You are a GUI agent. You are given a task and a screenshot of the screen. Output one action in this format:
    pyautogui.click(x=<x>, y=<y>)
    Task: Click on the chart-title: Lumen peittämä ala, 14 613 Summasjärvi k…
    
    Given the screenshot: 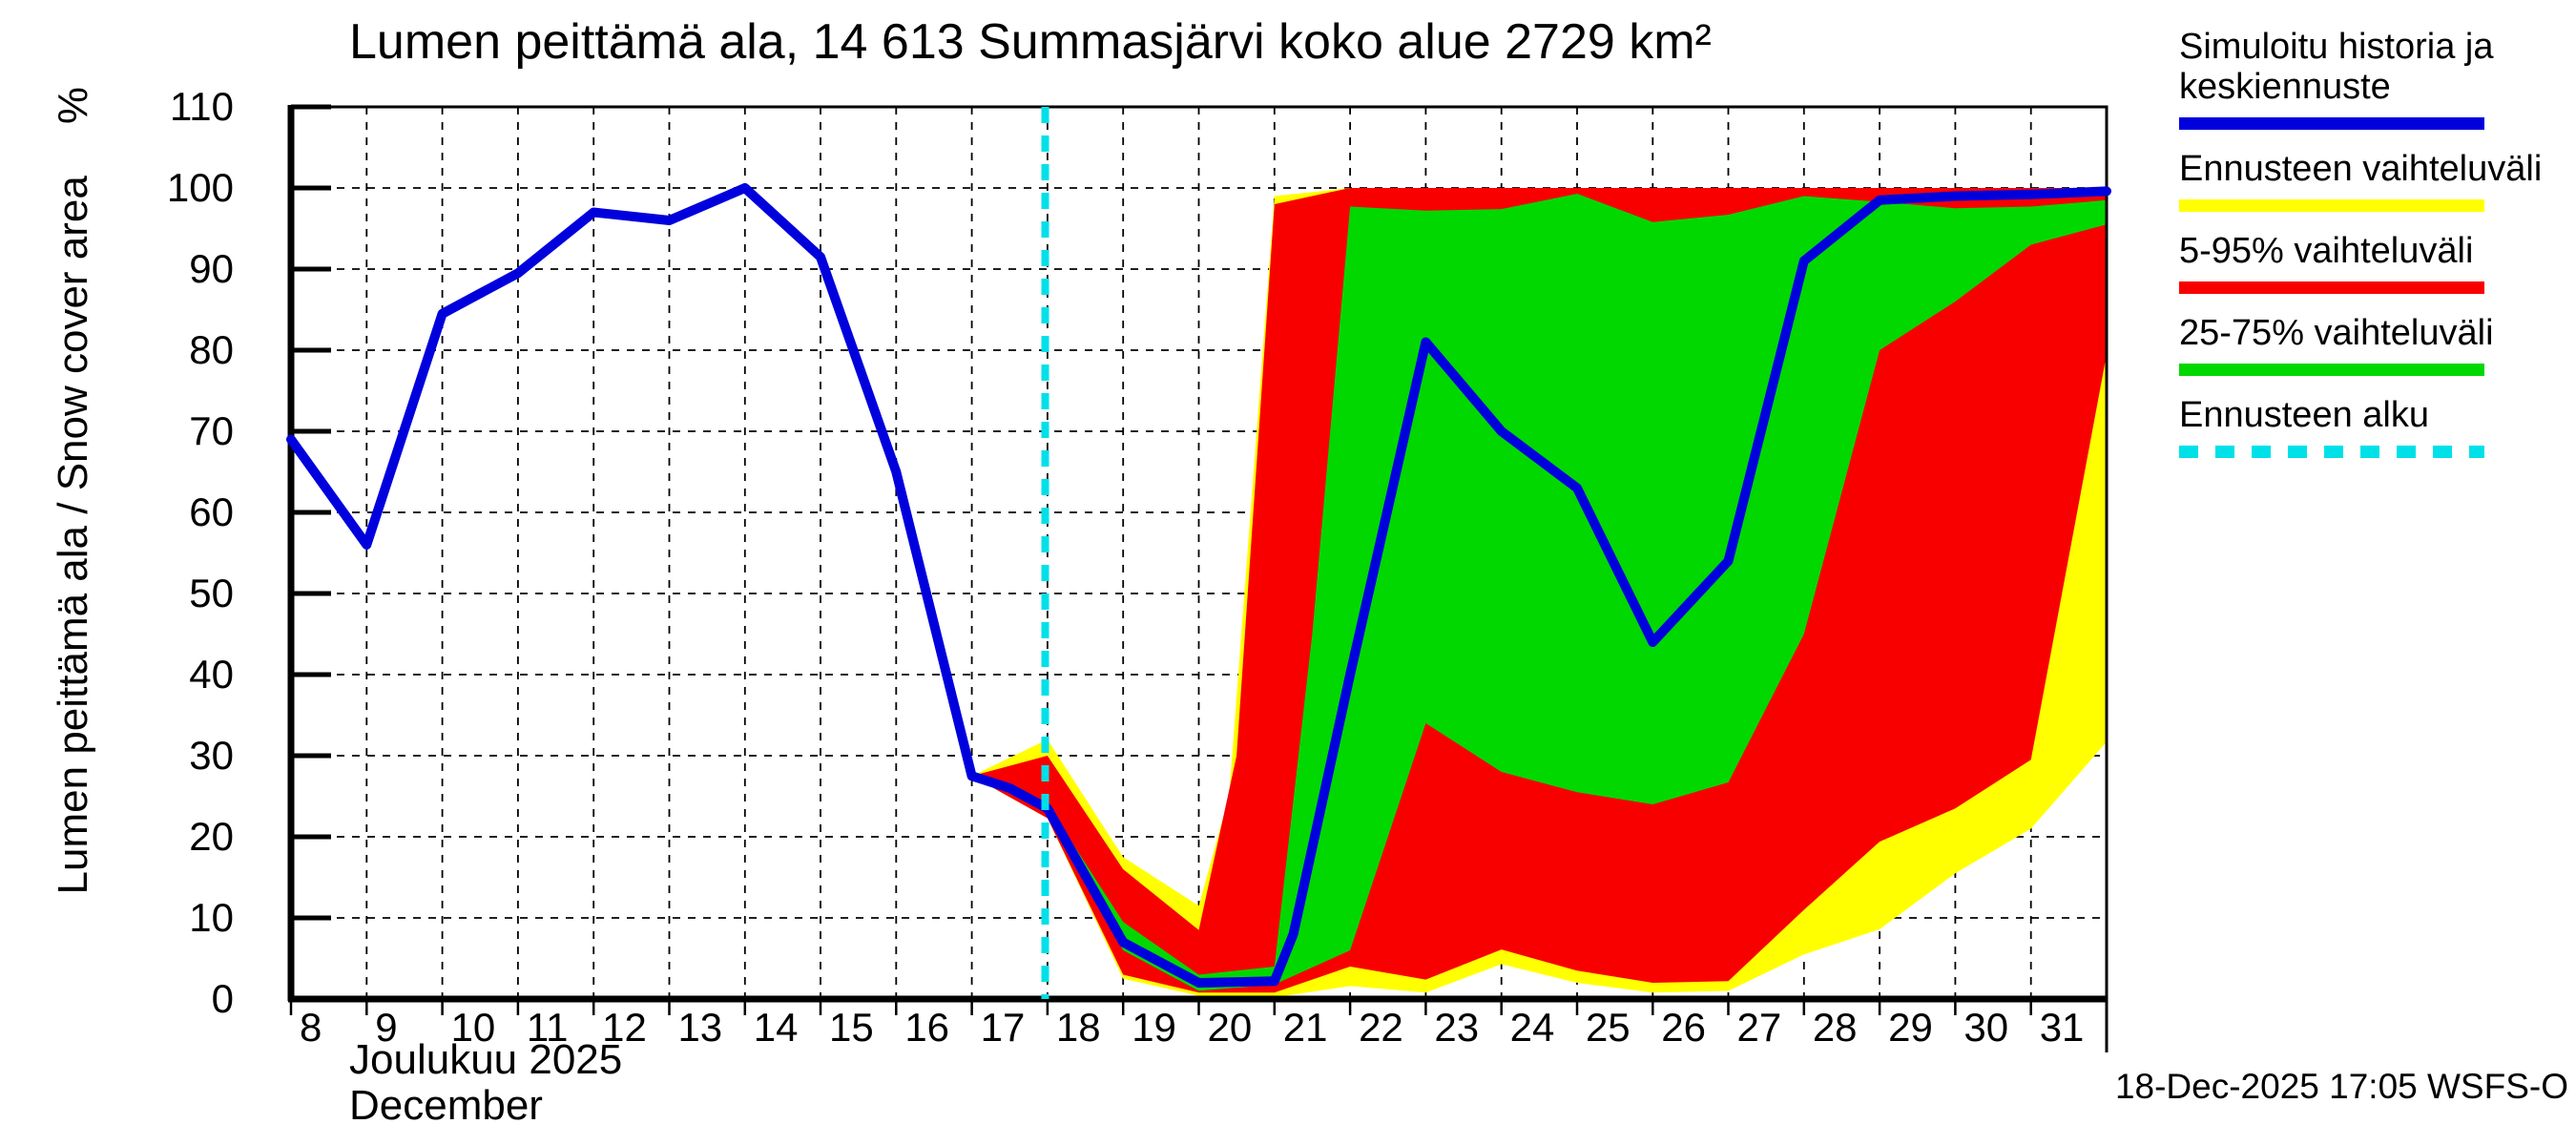 What is the action you would take?
    pyautogui.click(x=1030, y=42)
    